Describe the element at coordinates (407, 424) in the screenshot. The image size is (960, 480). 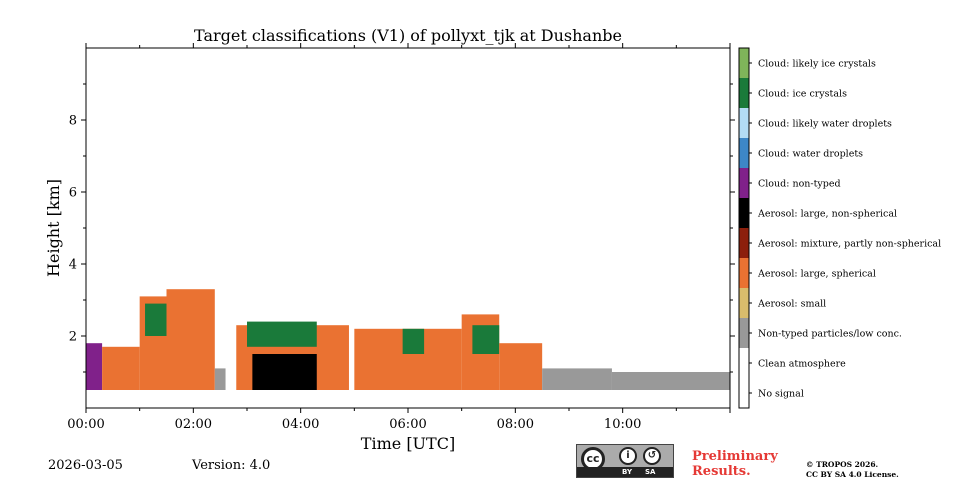
I see `x-tick-label: 06:00` at that location.